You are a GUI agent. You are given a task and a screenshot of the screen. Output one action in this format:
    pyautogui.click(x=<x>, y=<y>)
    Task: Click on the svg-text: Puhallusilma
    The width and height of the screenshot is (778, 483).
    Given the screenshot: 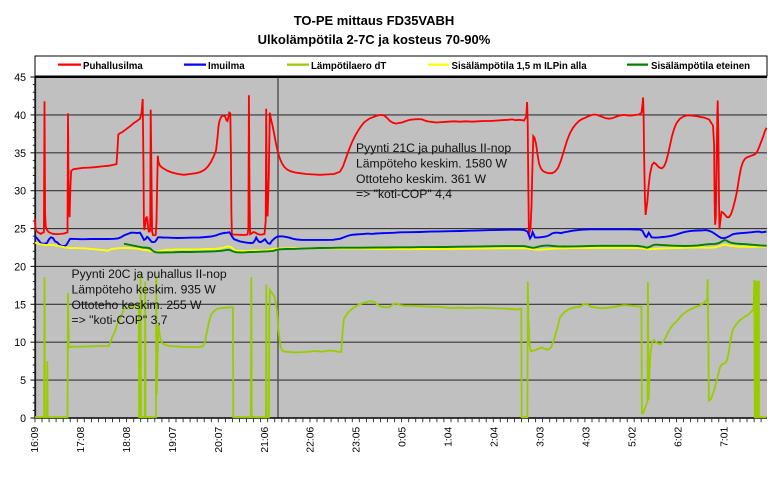 What is the action you would take?
    pyautogui.click(x=113, y=66)
    